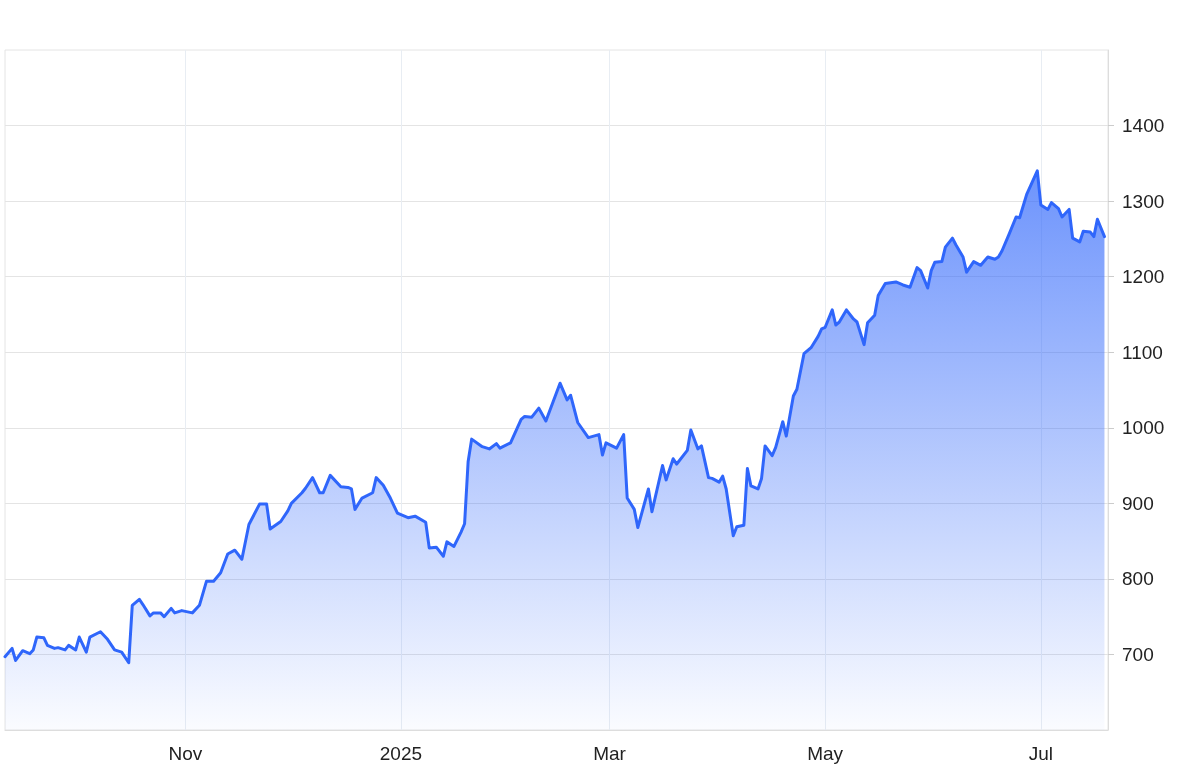 The image size is (1200, 782). Describe the element at coordinates (825, 753) in the screenshot. I see `x-tick-label: May` at that location.